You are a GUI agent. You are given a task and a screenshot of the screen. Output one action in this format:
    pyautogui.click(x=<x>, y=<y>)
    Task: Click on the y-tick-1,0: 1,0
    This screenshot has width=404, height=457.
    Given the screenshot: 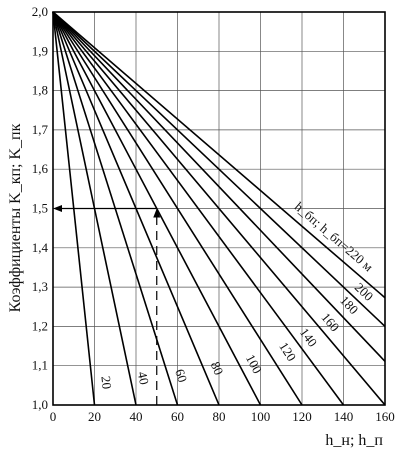 What is the action you would take?
    pyautogui.click(x=40, y=404)
    